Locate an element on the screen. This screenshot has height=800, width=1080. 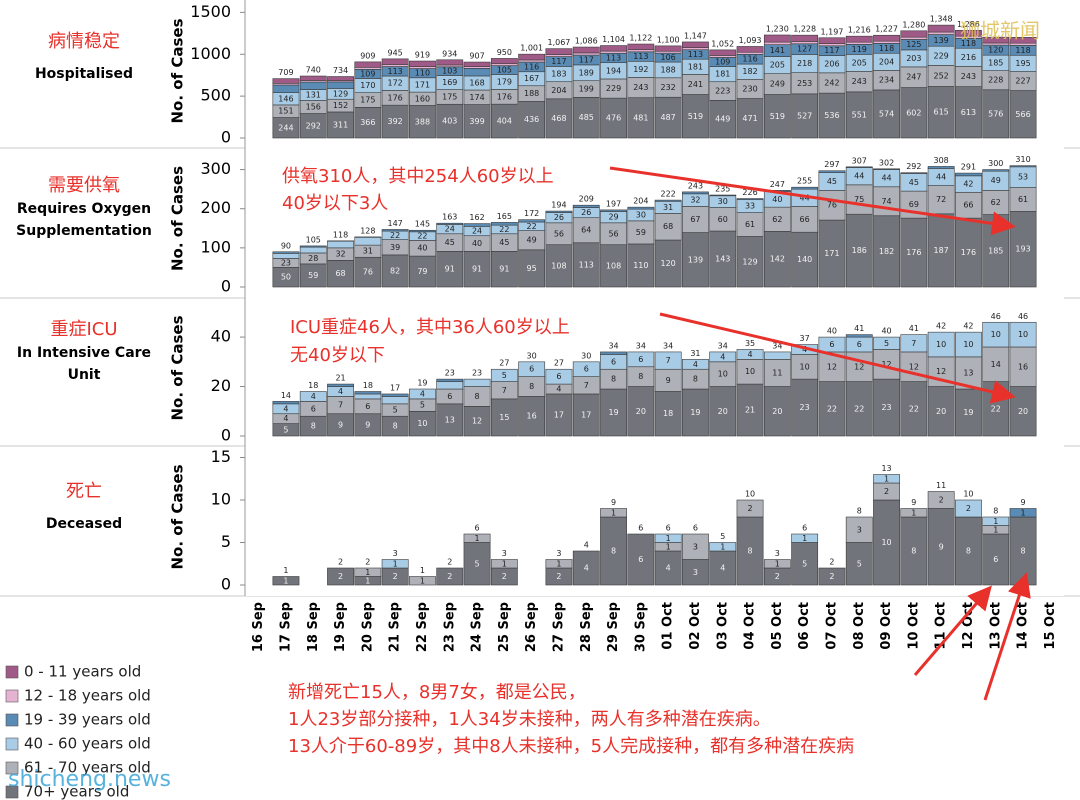
total-label: 945 is located at coordinates (395, 52).